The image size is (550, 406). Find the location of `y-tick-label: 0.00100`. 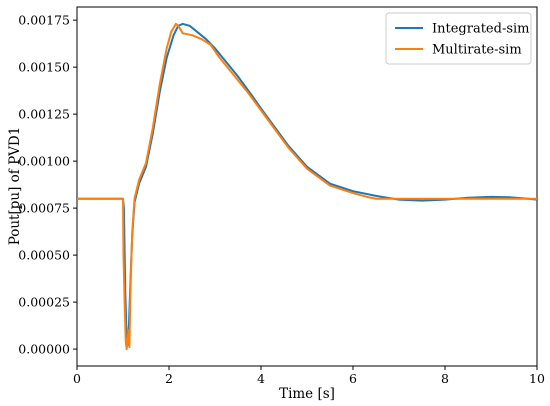

y-tick-label: 0.00100 is located at coordinates (44, 160).